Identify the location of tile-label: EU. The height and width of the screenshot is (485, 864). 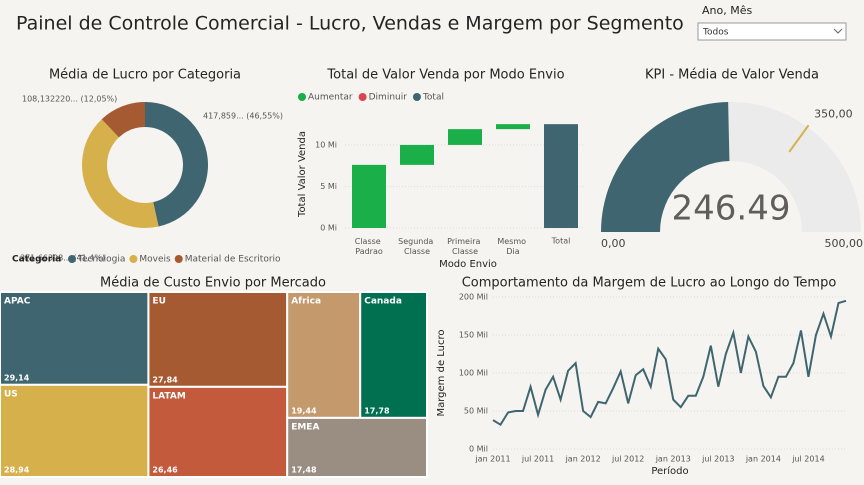
(158, 302).